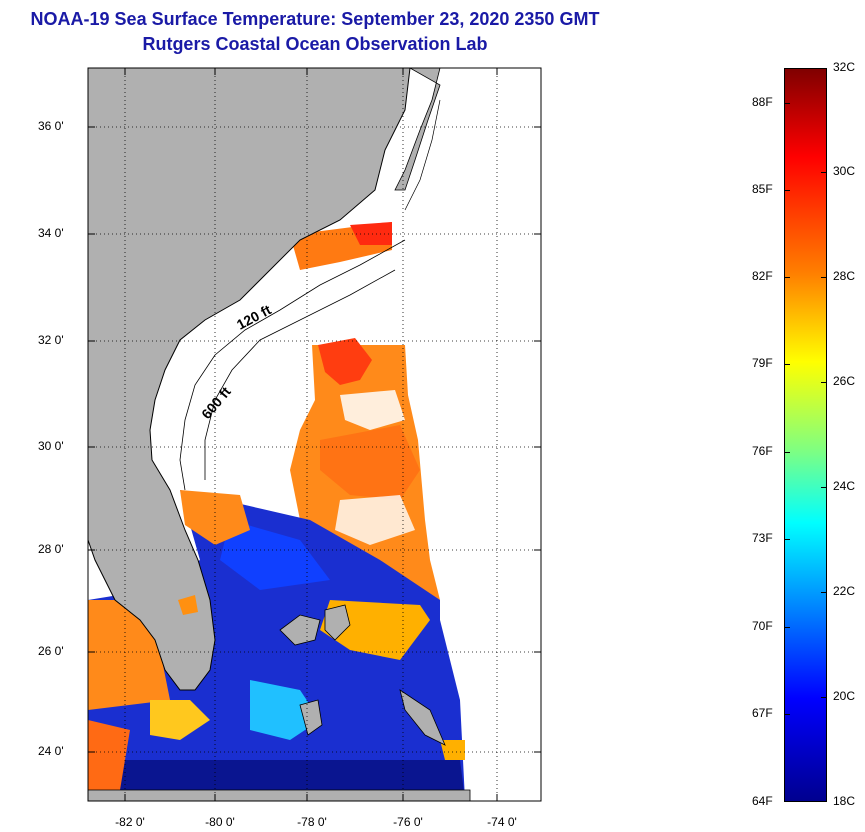  What do you see at coordinates (51, 233) in the screenshot?
I see `lat-label-34: 34 0'` at bounding box center [51, 233].